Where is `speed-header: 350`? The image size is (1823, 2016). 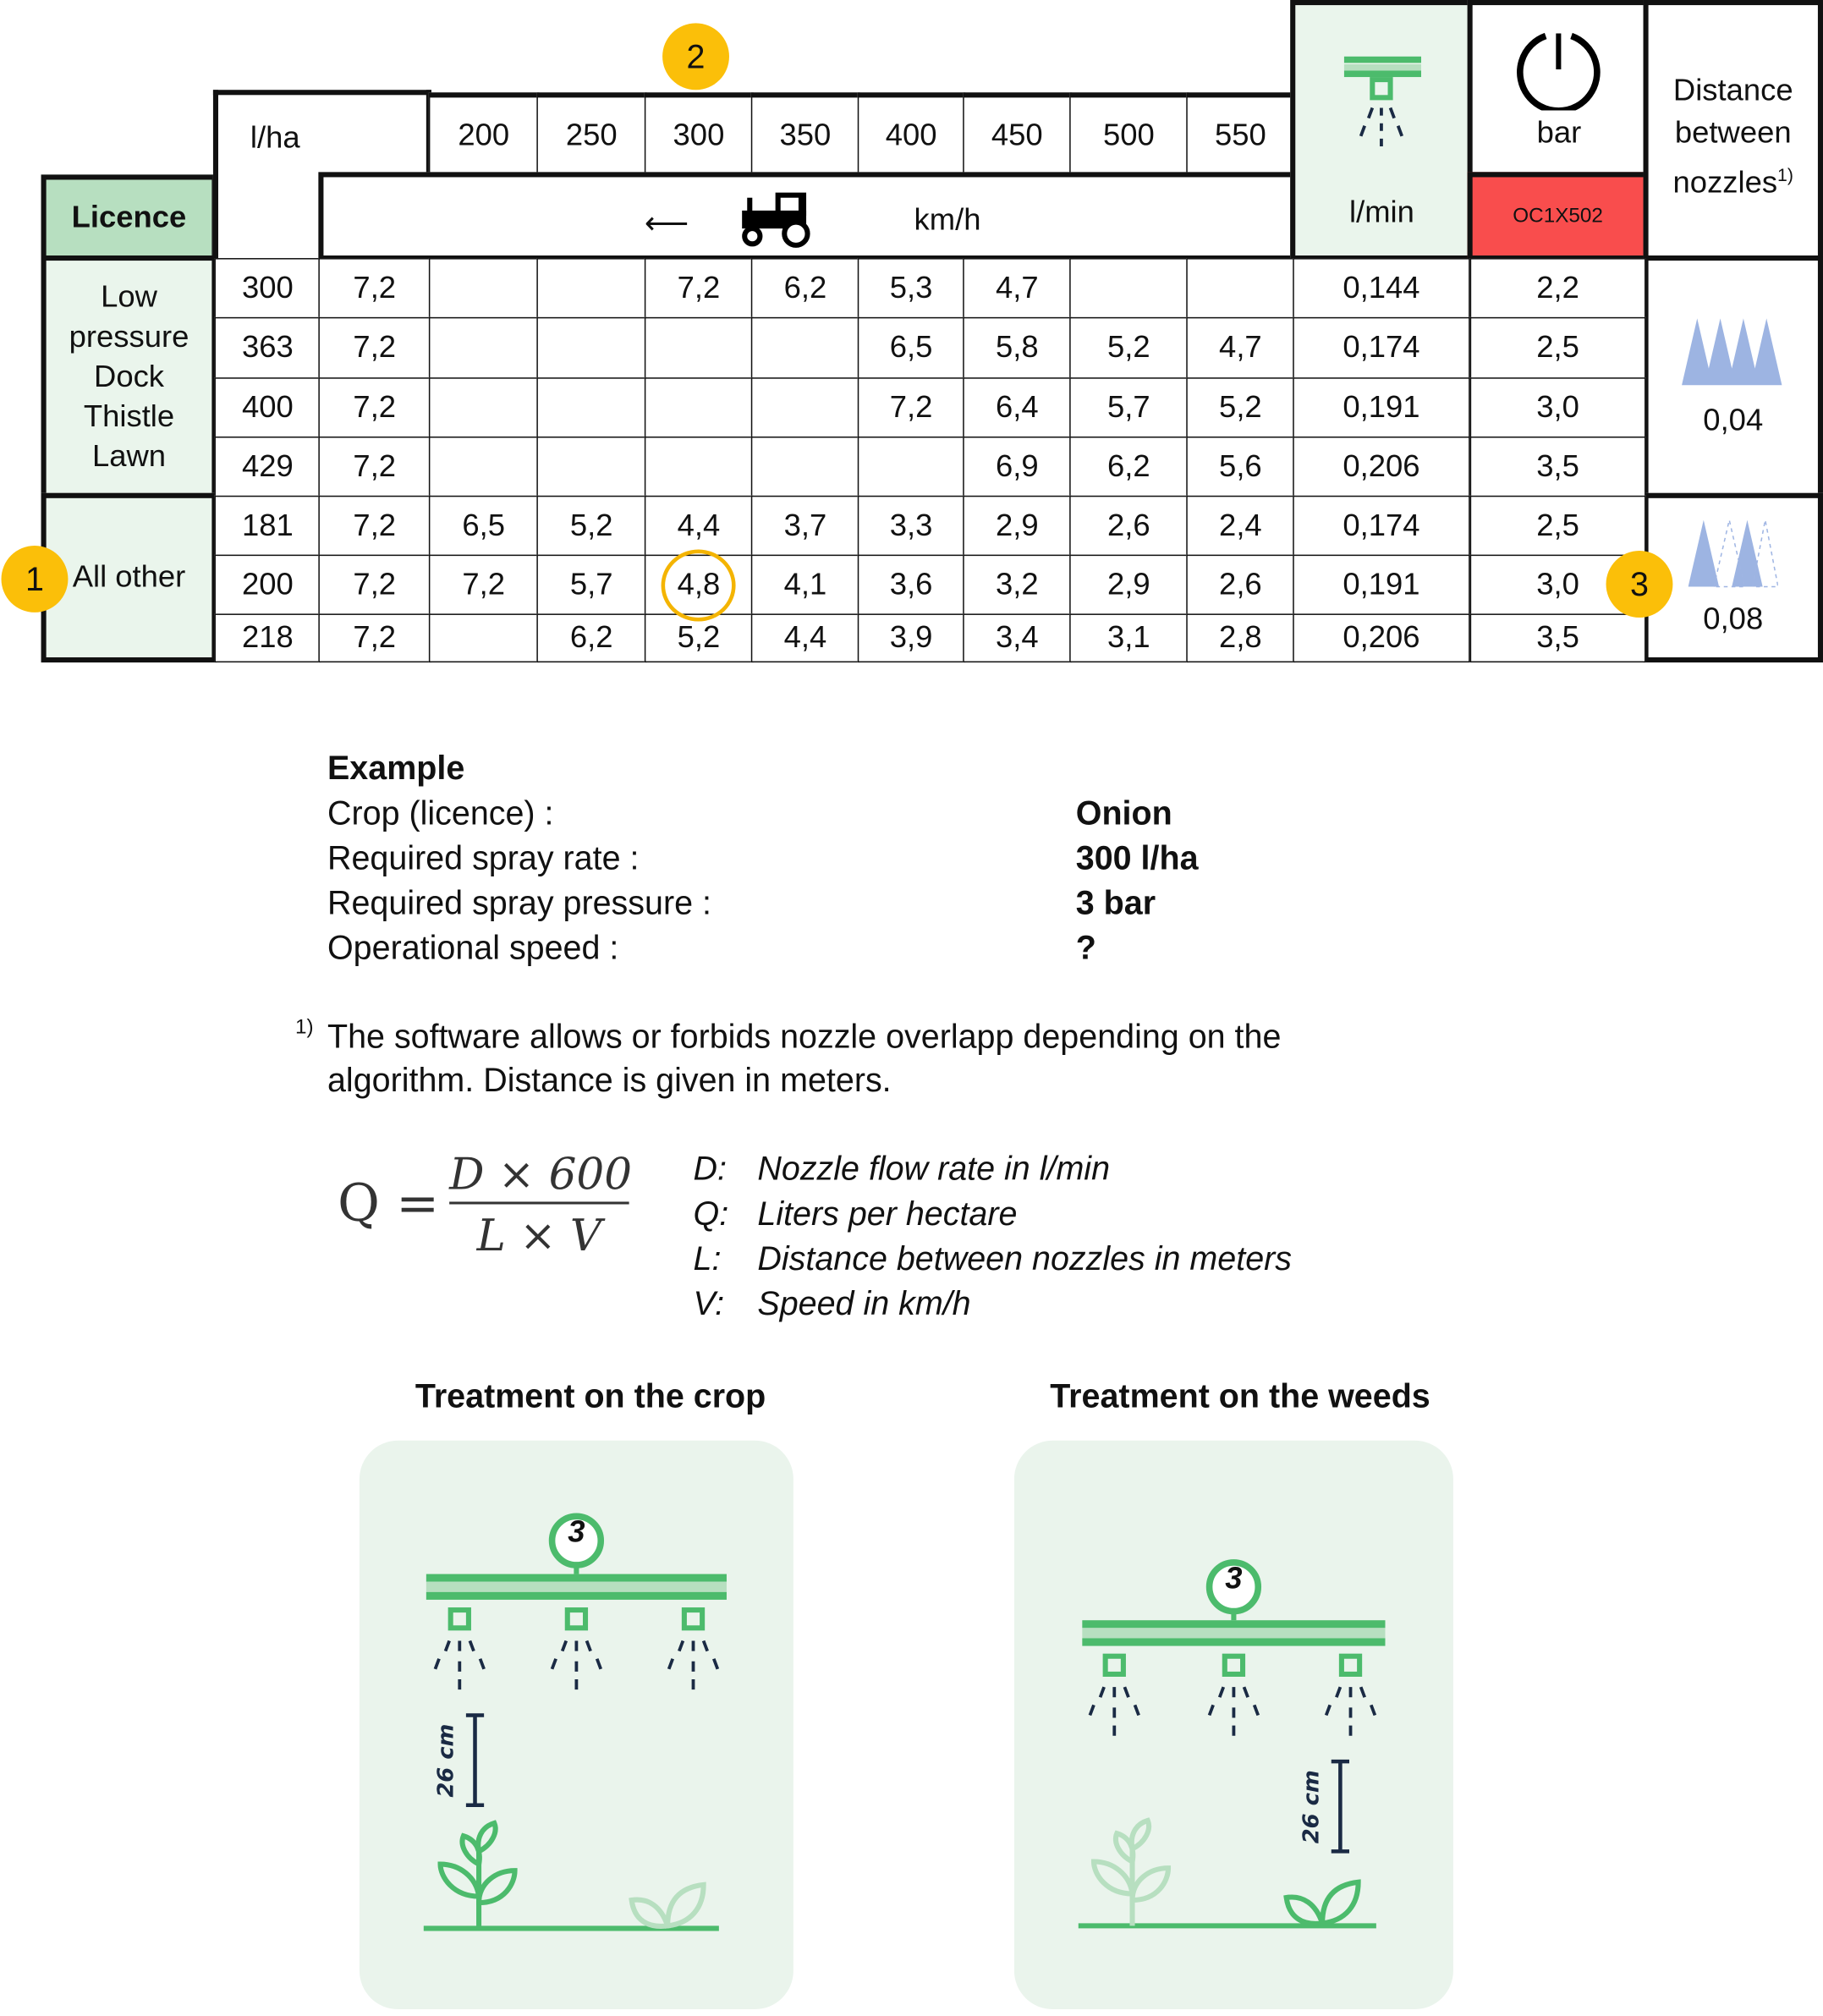
speed-header: 350 is located at coordinates (805, 133).